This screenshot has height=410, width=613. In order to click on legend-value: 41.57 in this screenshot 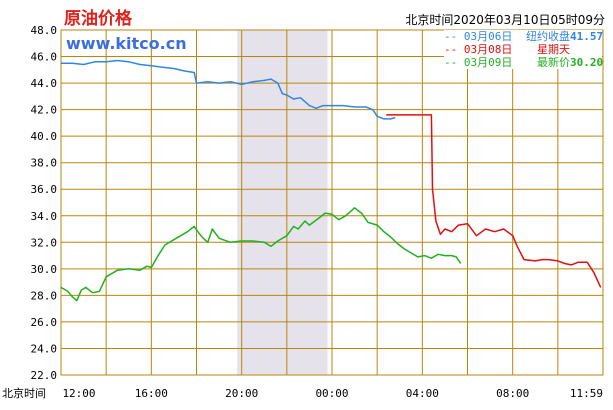, I will do `click(587, 36)`.